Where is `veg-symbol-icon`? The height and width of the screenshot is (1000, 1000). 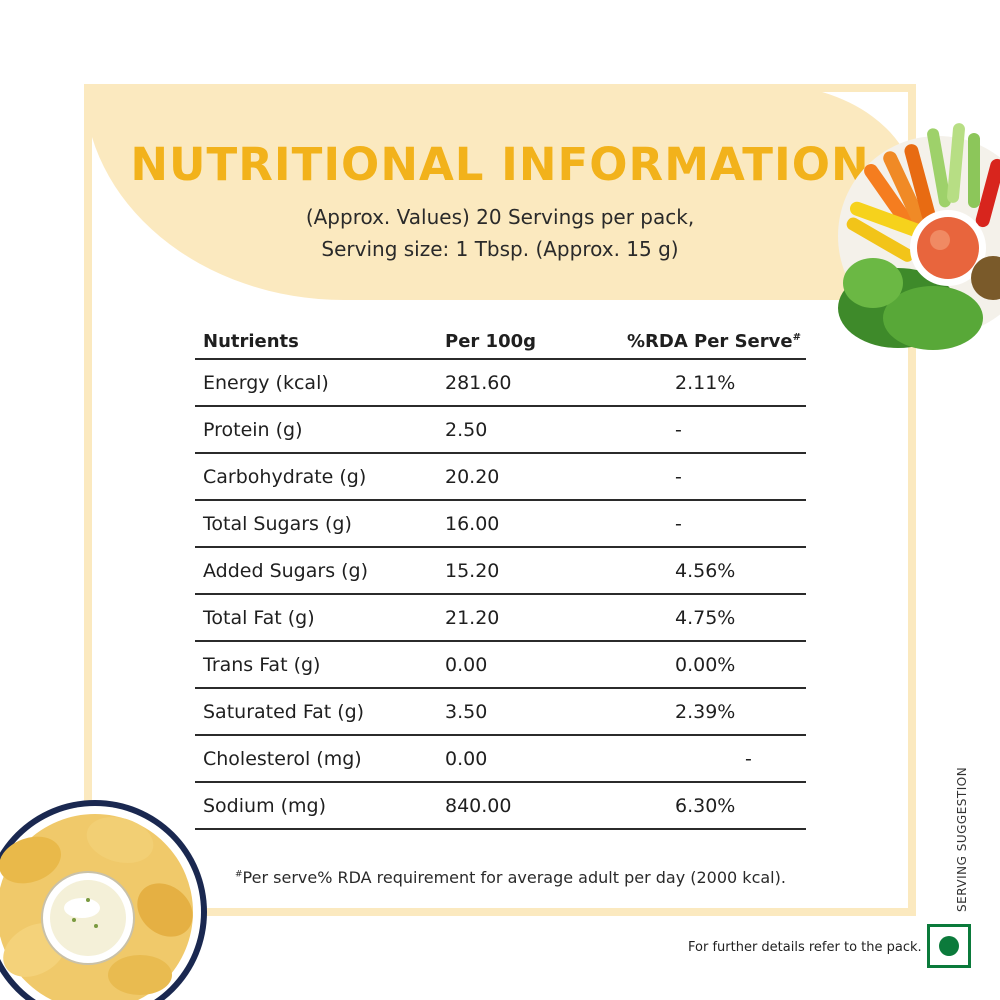
veg-symbol-icon is located at coordinates (949, 946).